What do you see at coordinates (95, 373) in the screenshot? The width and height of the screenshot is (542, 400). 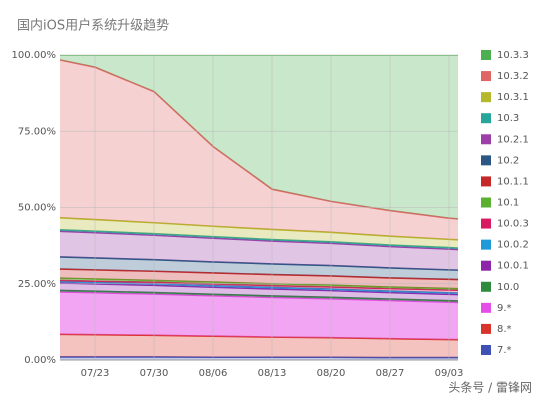 I see `x-tick-label: 07/23` at bounding box center [95, 373].